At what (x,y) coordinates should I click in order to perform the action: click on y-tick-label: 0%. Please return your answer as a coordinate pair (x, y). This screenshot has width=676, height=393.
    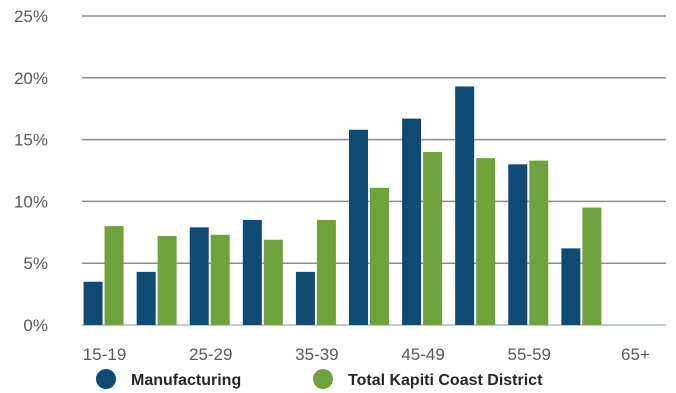
    Looking at the image, I should click on (35, 325).